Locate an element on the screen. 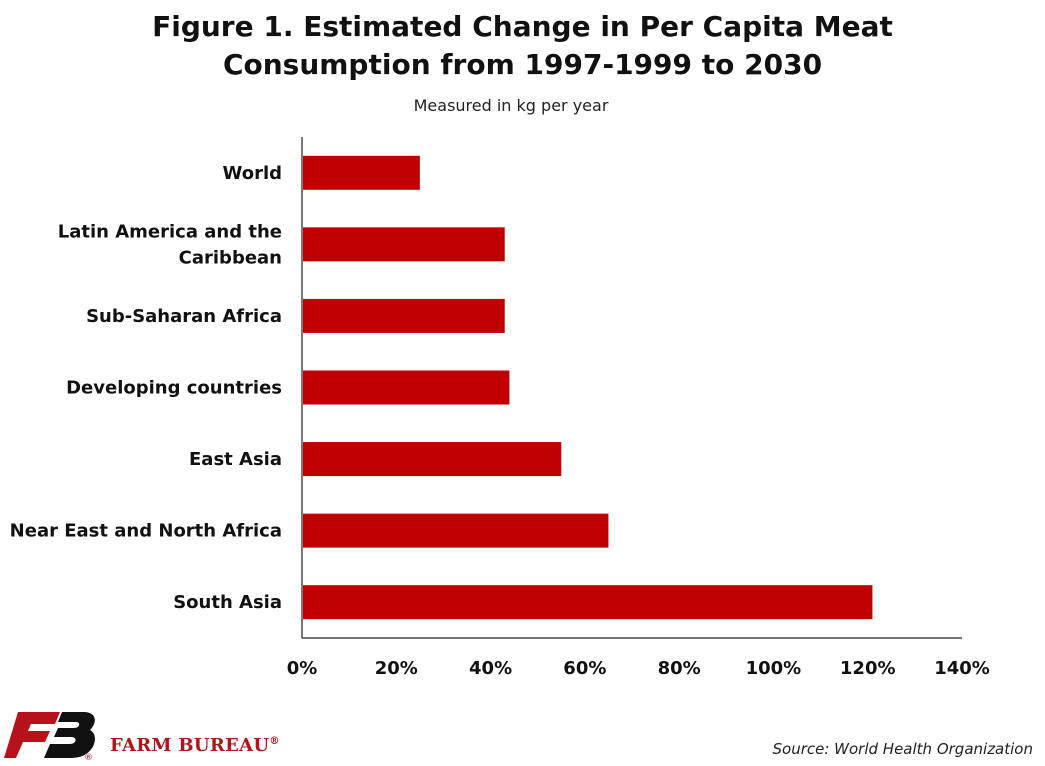 This screenshot has width=1045, height=766. category-label-1: Latin America and the Caribbean is located at coordinates (170, 244).